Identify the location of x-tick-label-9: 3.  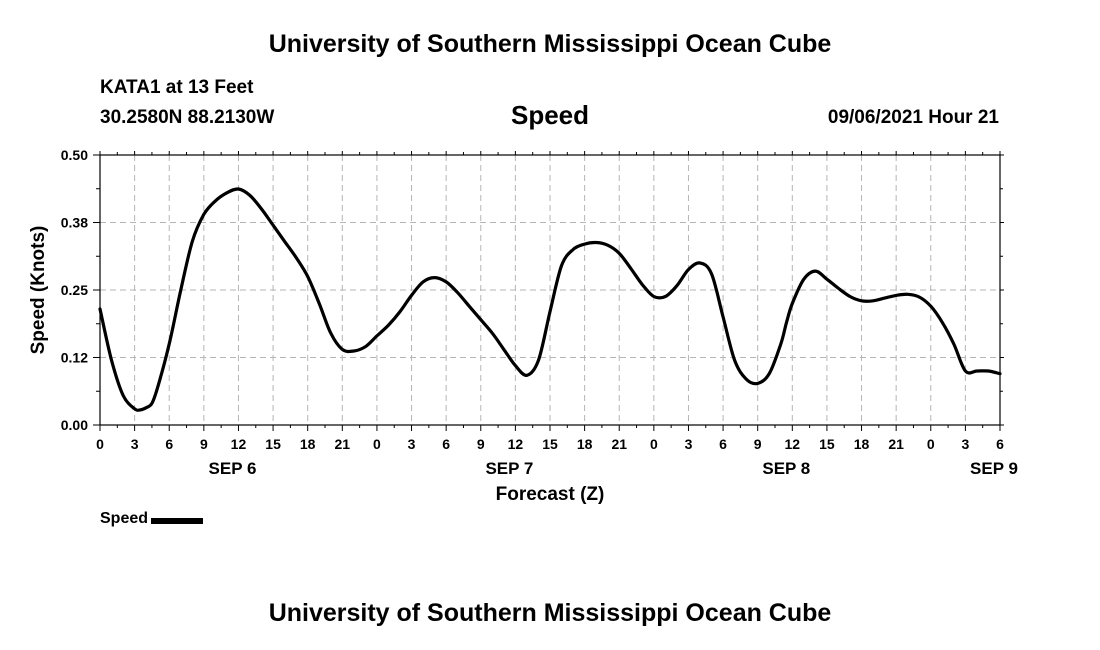
(412, 444).